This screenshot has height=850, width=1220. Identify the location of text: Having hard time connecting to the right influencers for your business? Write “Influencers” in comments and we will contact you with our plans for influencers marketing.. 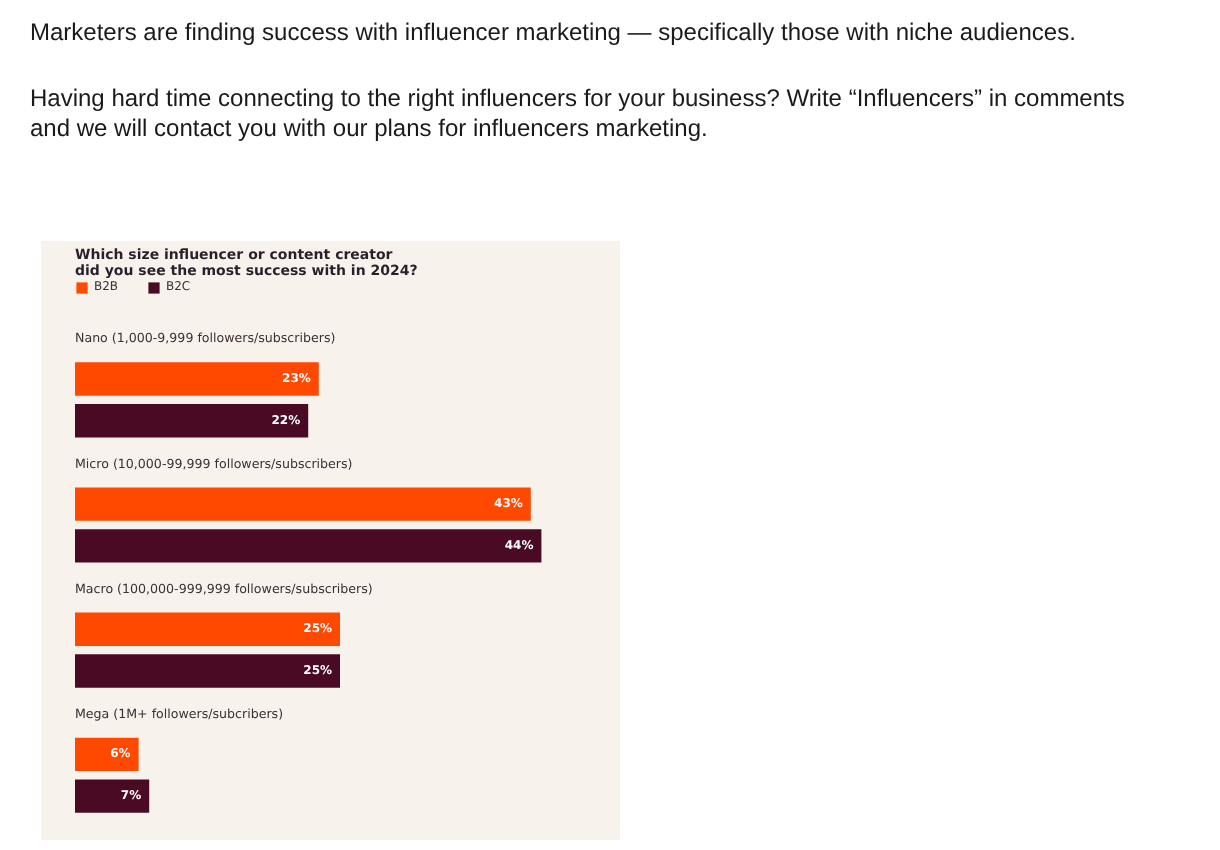
(578, 114).